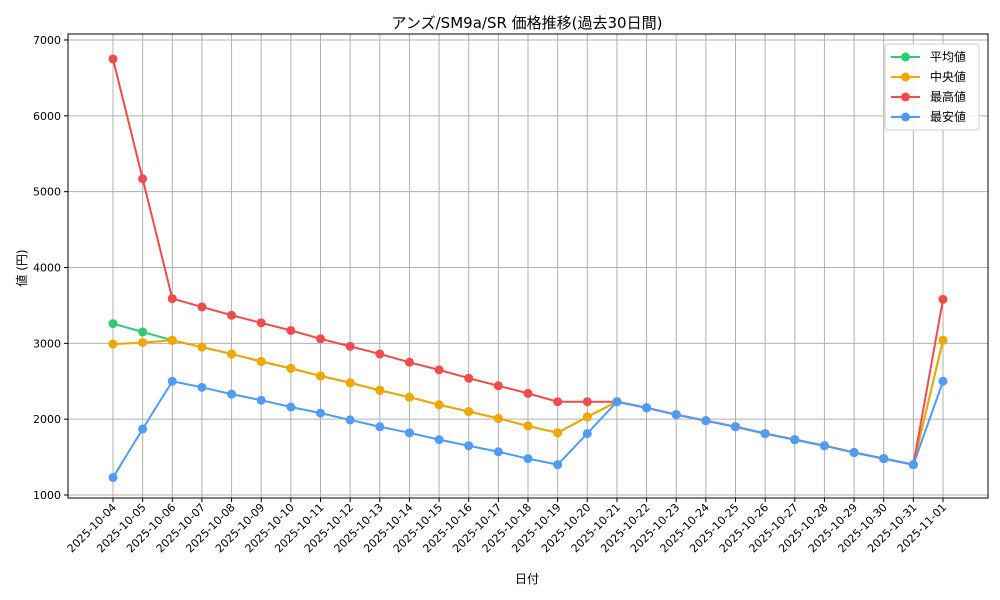 This screenshot has height=600, width=1000. I want to click on y-axis: 1000 2000 3000 4000 5000 6000 7000, so click(50, 268).